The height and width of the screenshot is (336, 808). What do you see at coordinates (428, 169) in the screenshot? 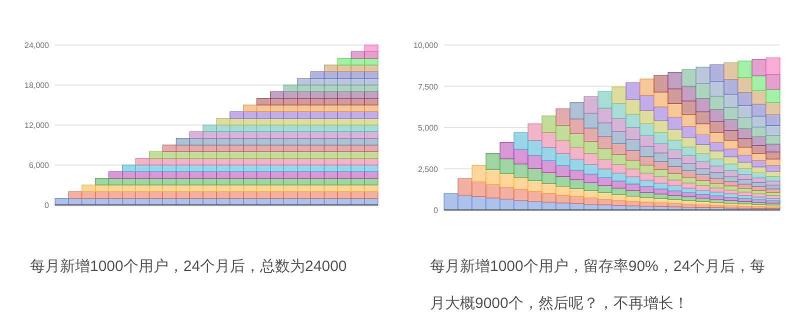
I see `y-tick-label: 2,500` at bounding box center [428, 169].